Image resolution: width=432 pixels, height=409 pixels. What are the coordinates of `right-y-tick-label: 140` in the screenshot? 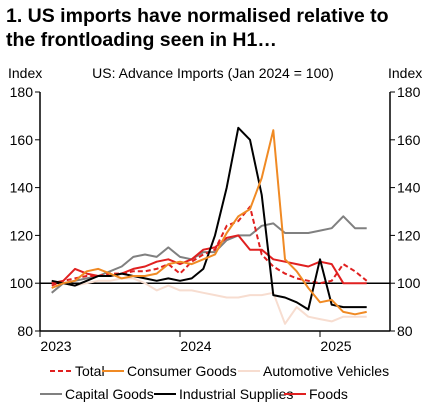 It's located at (409, 188).